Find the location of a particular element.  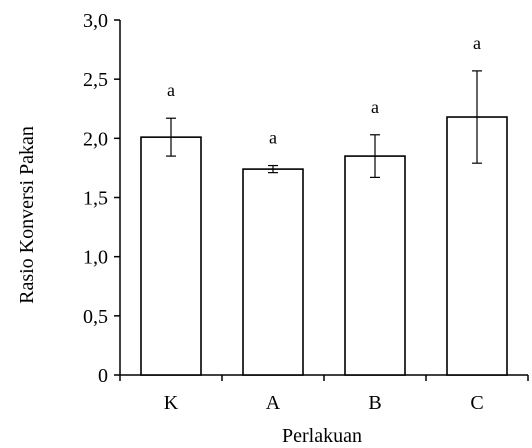

y-axis: 0 0,5 1,0 1,5 2,0 2,5 3,0 is located at coordinates (102, 198).